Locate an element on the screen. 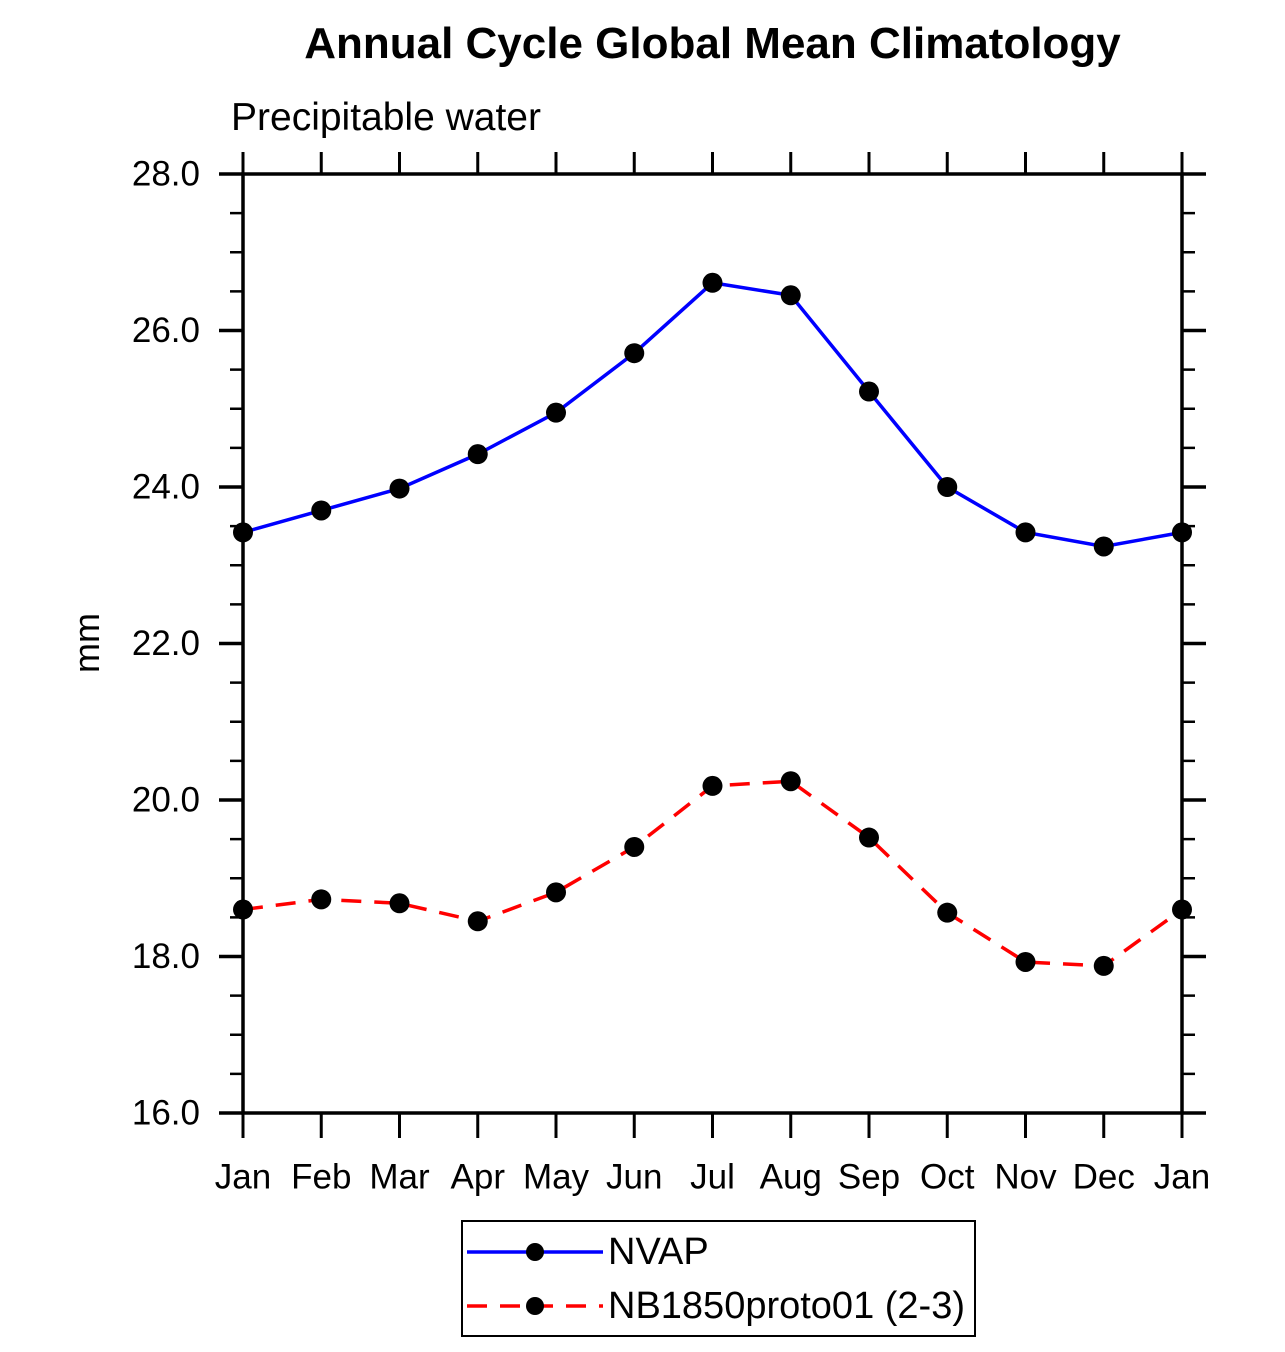 The width and height of the screenshot is (1285, 1352). x-tick-label: Jun is located at coordinates (634, 1177).